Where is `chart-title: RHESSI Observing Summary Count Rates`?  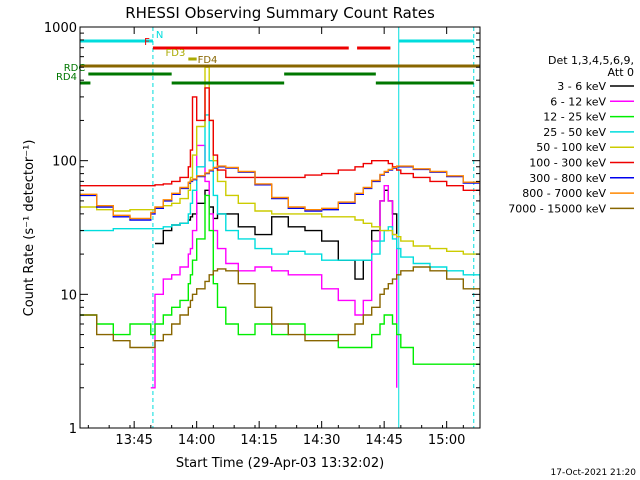
chart-title: RHESSI Observing Summary Count Rates is located at coordinates (280, 13).